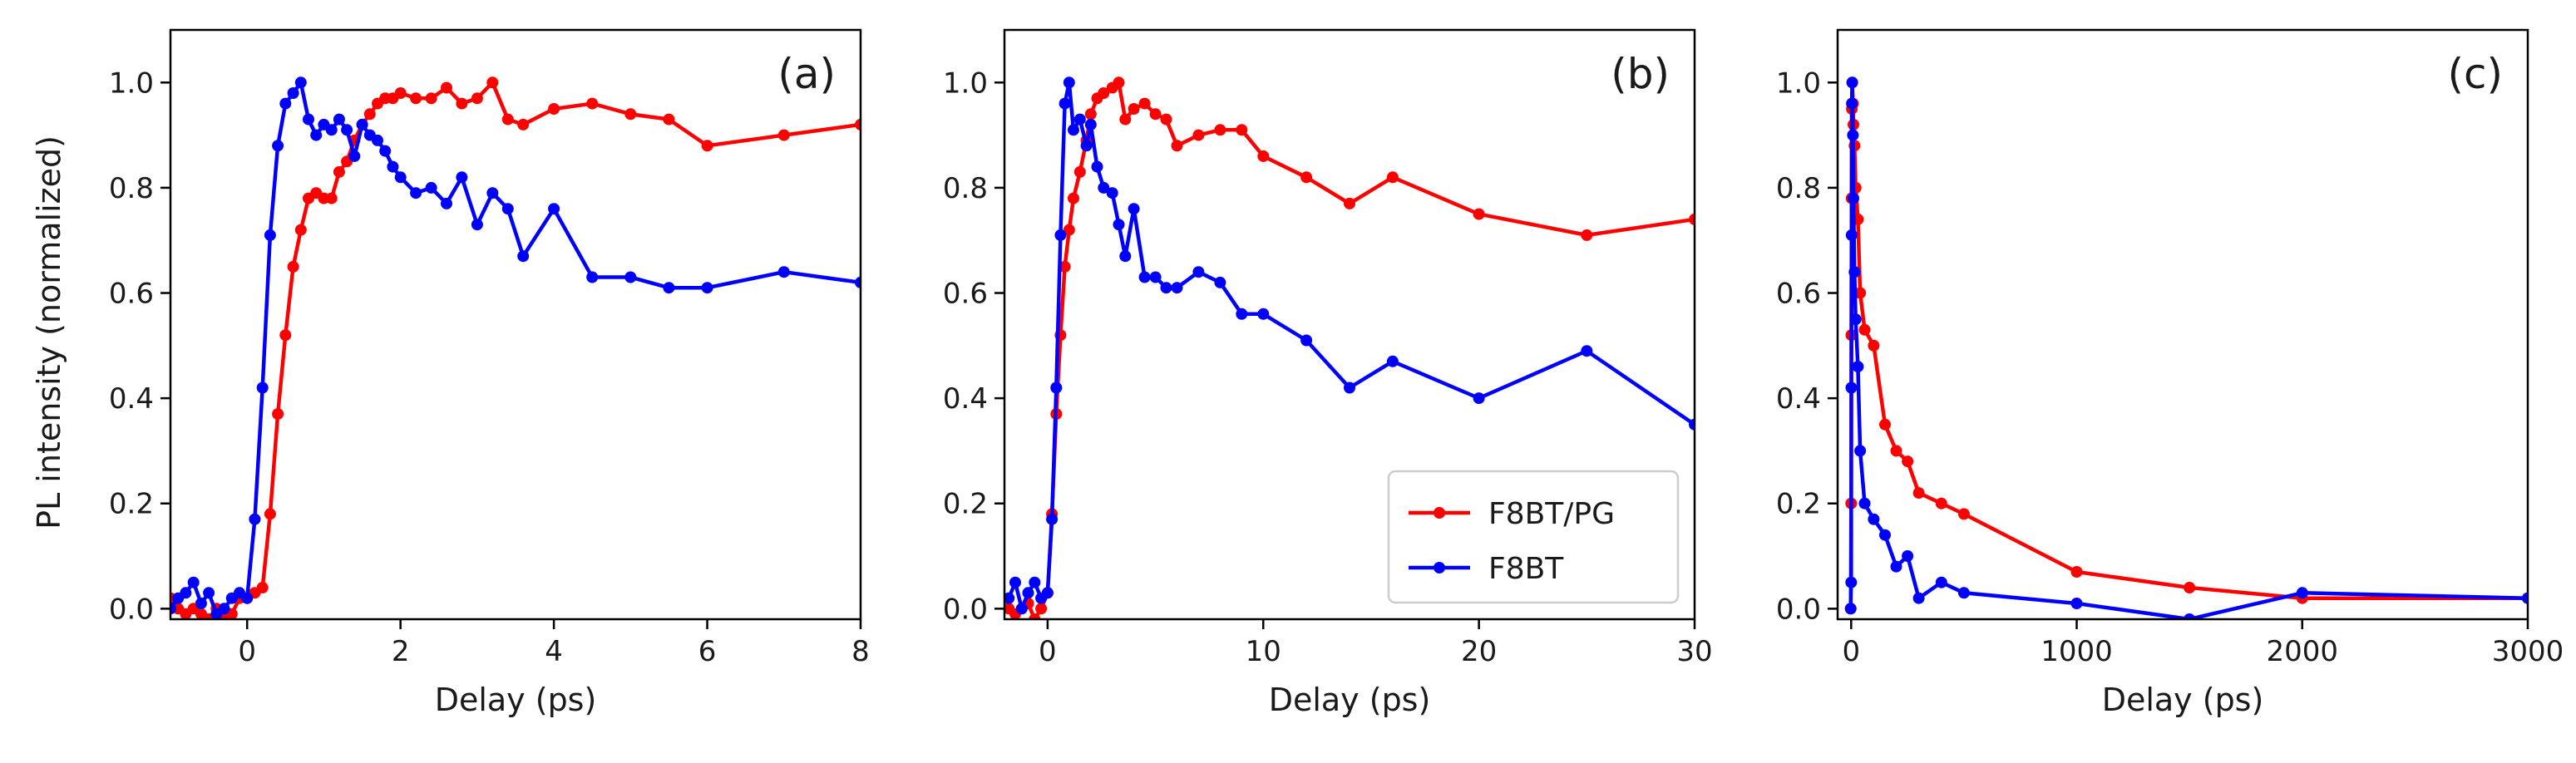  Describe the element at coordinates (707, 651) in the screenshot. I see `x-tick-label: 6` at that location.